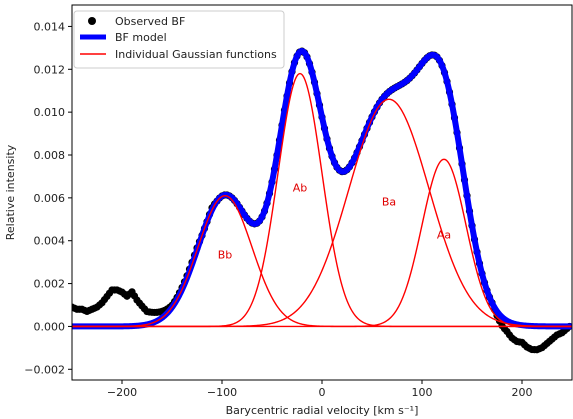 Image resolution: width=573 pixels, height=419 pixels. What do you see at coordinates (150, 21) in the screenshot?
I see `legend-label-observed: Observed BF` at bounding box center [150, 21].